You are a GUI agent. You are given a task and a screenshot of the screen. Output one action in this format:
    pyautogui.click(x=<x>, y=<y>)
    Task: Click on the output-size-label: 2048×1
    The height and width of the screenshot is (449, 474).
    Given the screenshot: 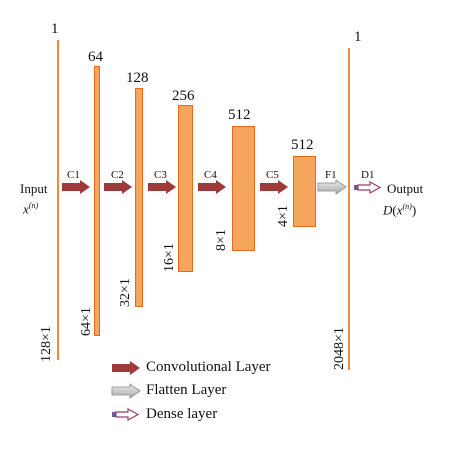 What is the action you would take?
    pyautogui.click(x=339, y=348)
    